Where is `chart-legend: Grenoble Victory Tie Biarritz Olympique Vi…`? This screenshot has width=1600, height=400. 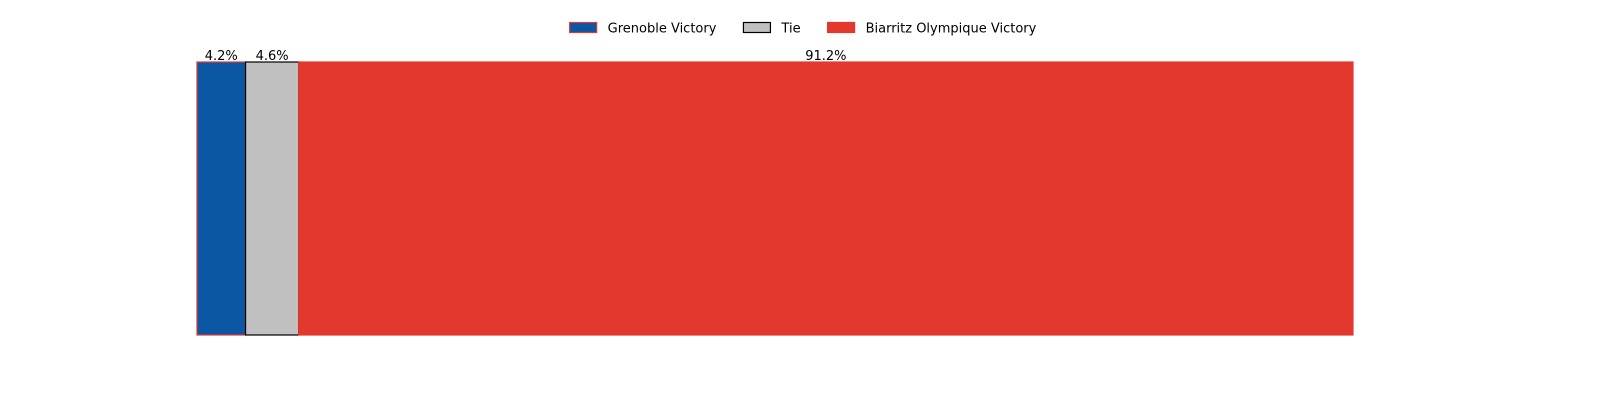
chart-legend: Grenoble Victory Tie Biarritz Olympique Vi… is located at coordinates (803, 29).